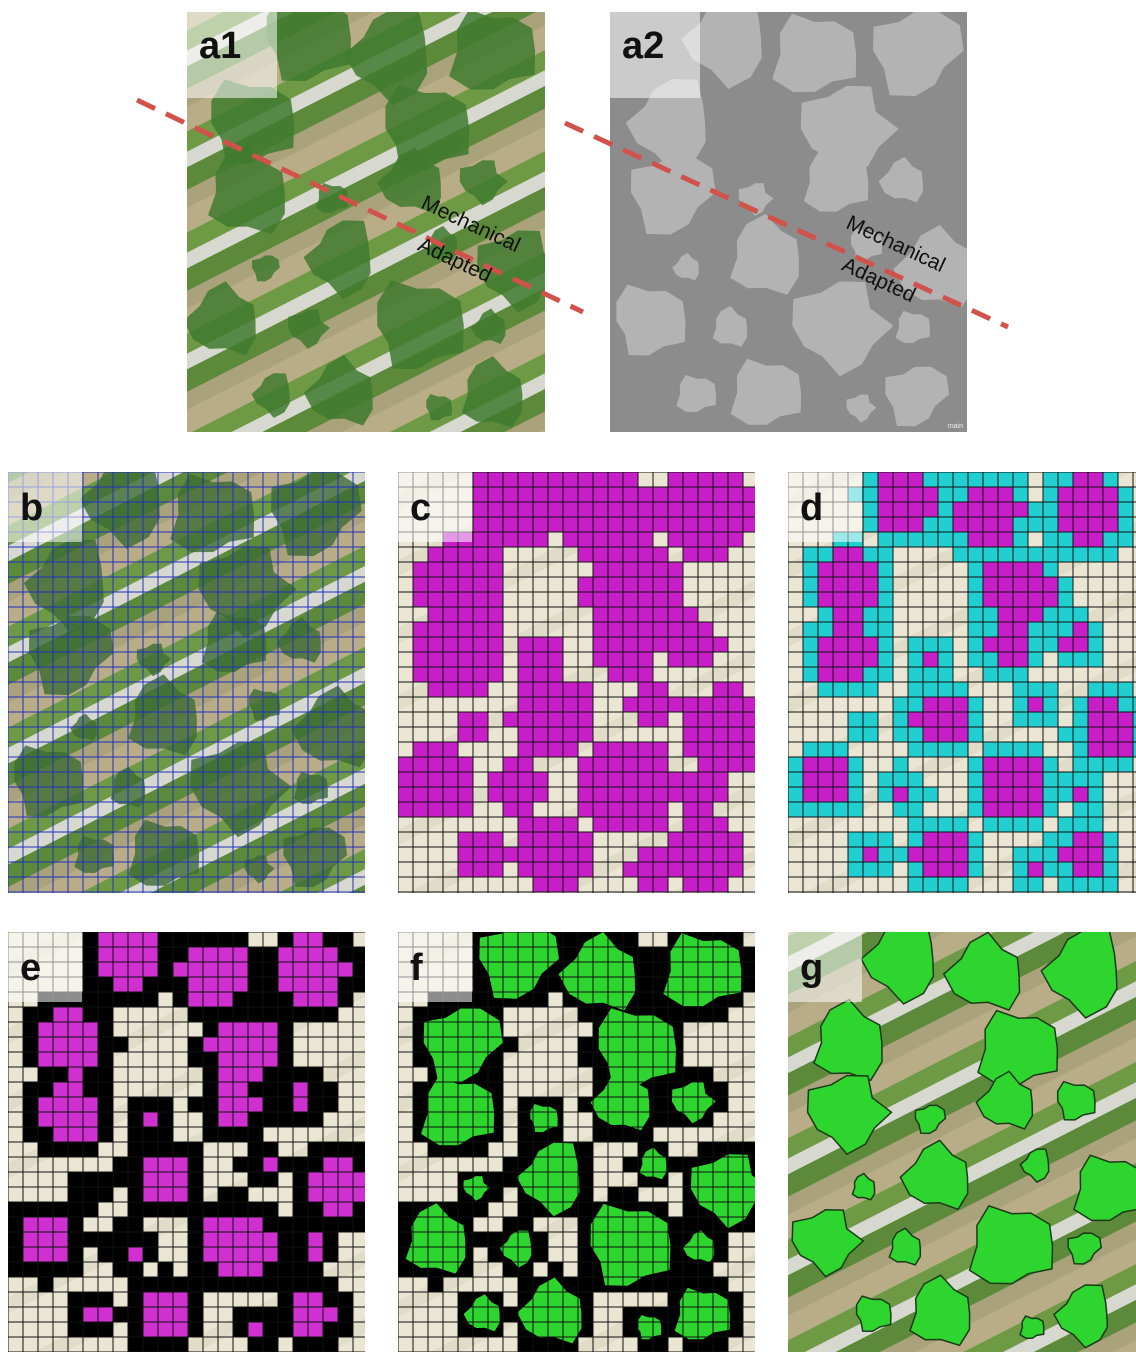 Image resolution: width=1136 pixels, height=1352 pixels. I want to click on crown-height, so click(721, 50).